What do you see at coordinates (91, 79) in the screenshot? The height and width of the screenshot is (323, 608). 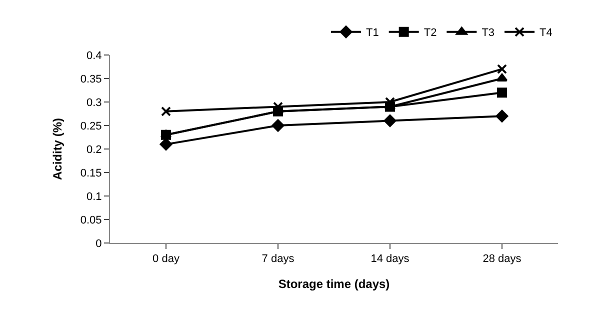 I see `y-tick-label: 0.35` at bounding box center [91, 79].